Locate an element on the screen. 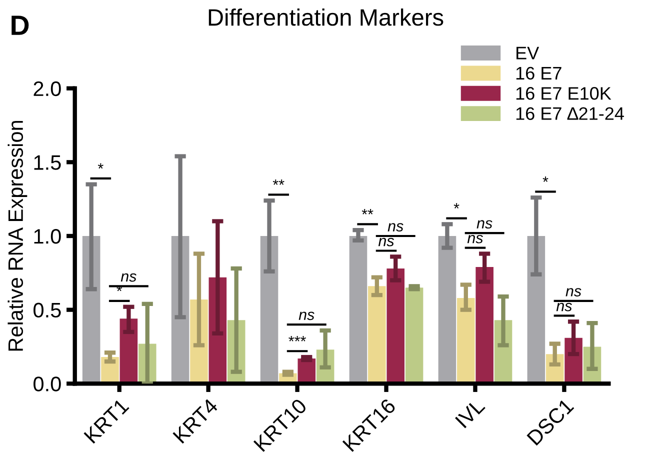  y-tick-label: 2.0 is located at coordinates (47, 88).